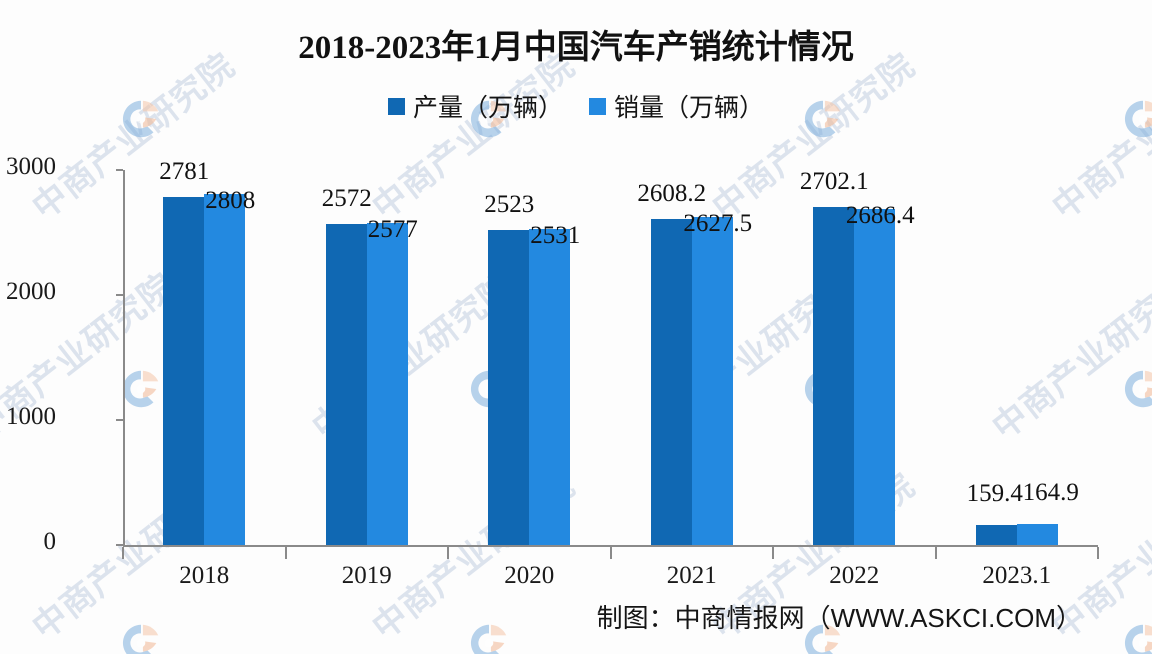  What do you see at coordinates (387, 383) in the screenshot?
I see `bar-2019-sales` at bounding box center [387, 383].